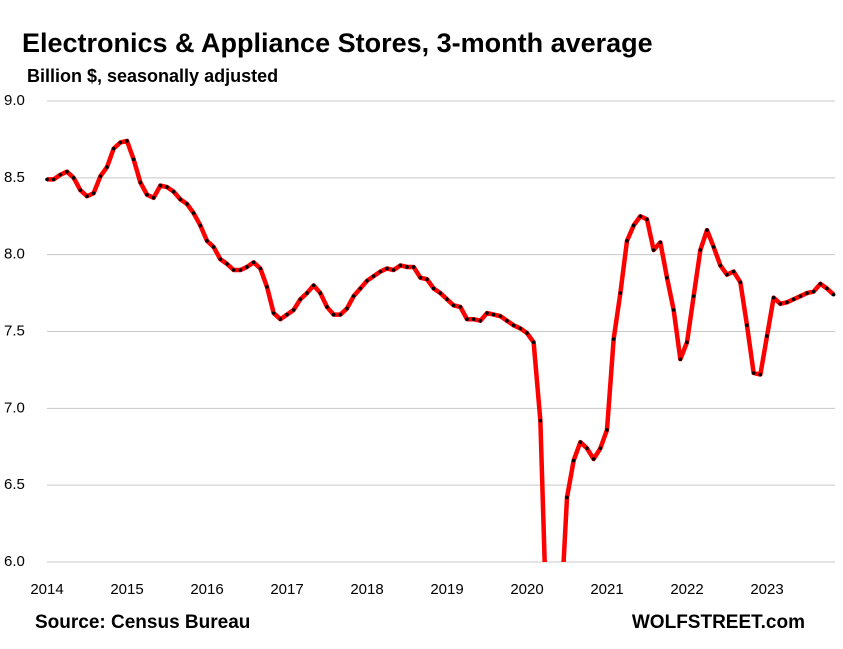 The height and width of the screenshot is (649, 843). I want to click on x-tick-label: 2018, so click(366, 589).